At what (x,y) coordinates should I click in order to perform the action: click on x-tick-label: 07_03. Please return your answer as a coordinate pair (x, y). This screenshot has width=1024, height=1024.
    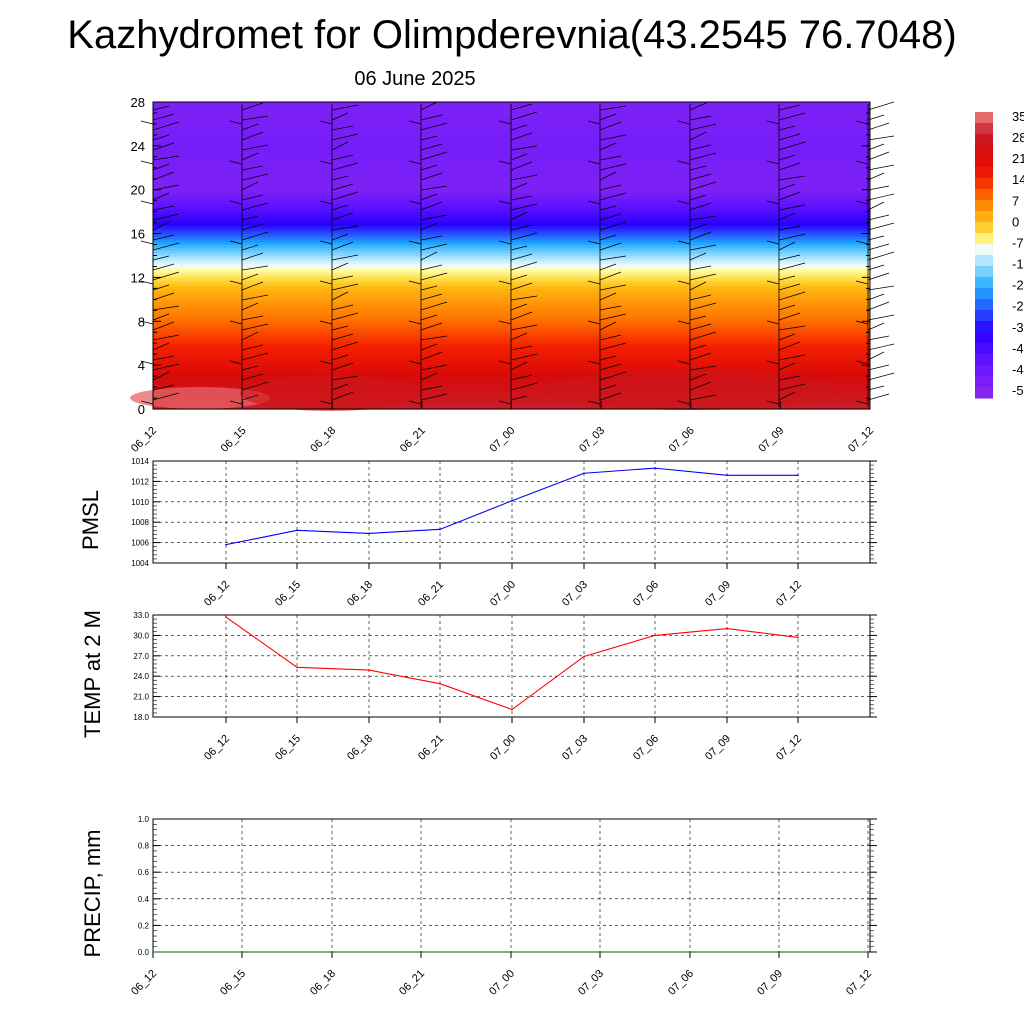
    Looking at the image, I should click on (591, 983).